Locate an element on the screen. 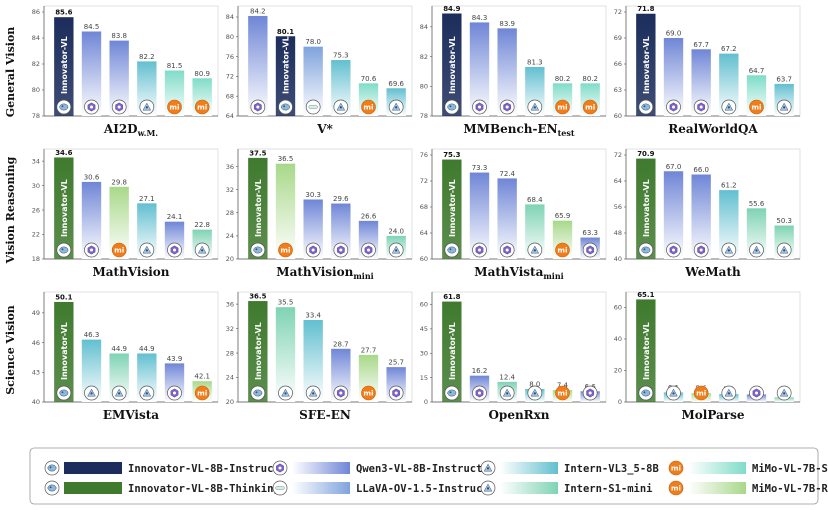  bar-value-label: 29.6 is located at coordinates (341, 199).